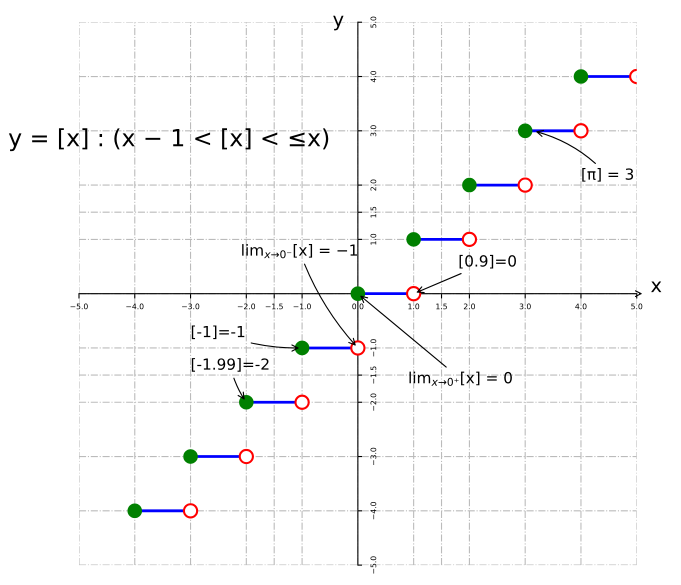 The width and height of the screenshot is (681, 585). What do you see at coordinates (461, 379) in the screenshot?
I see `annotation: lim$_{x→0⁺}$[x] = 0` at bounding box center [461, 379].